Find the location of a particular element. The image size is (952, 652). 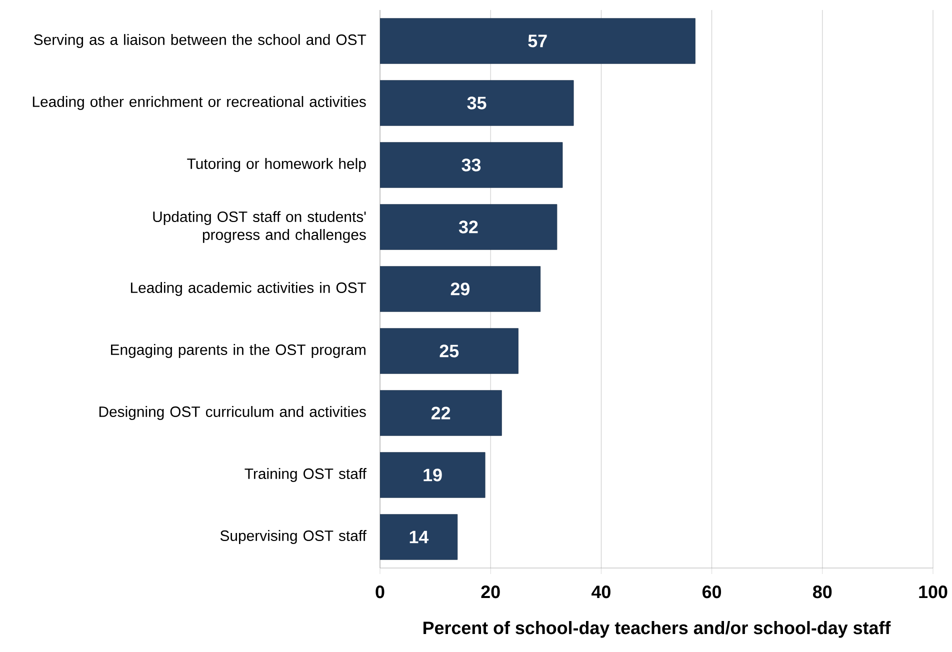

data-label: 57 is located at coordinates (537, 41).